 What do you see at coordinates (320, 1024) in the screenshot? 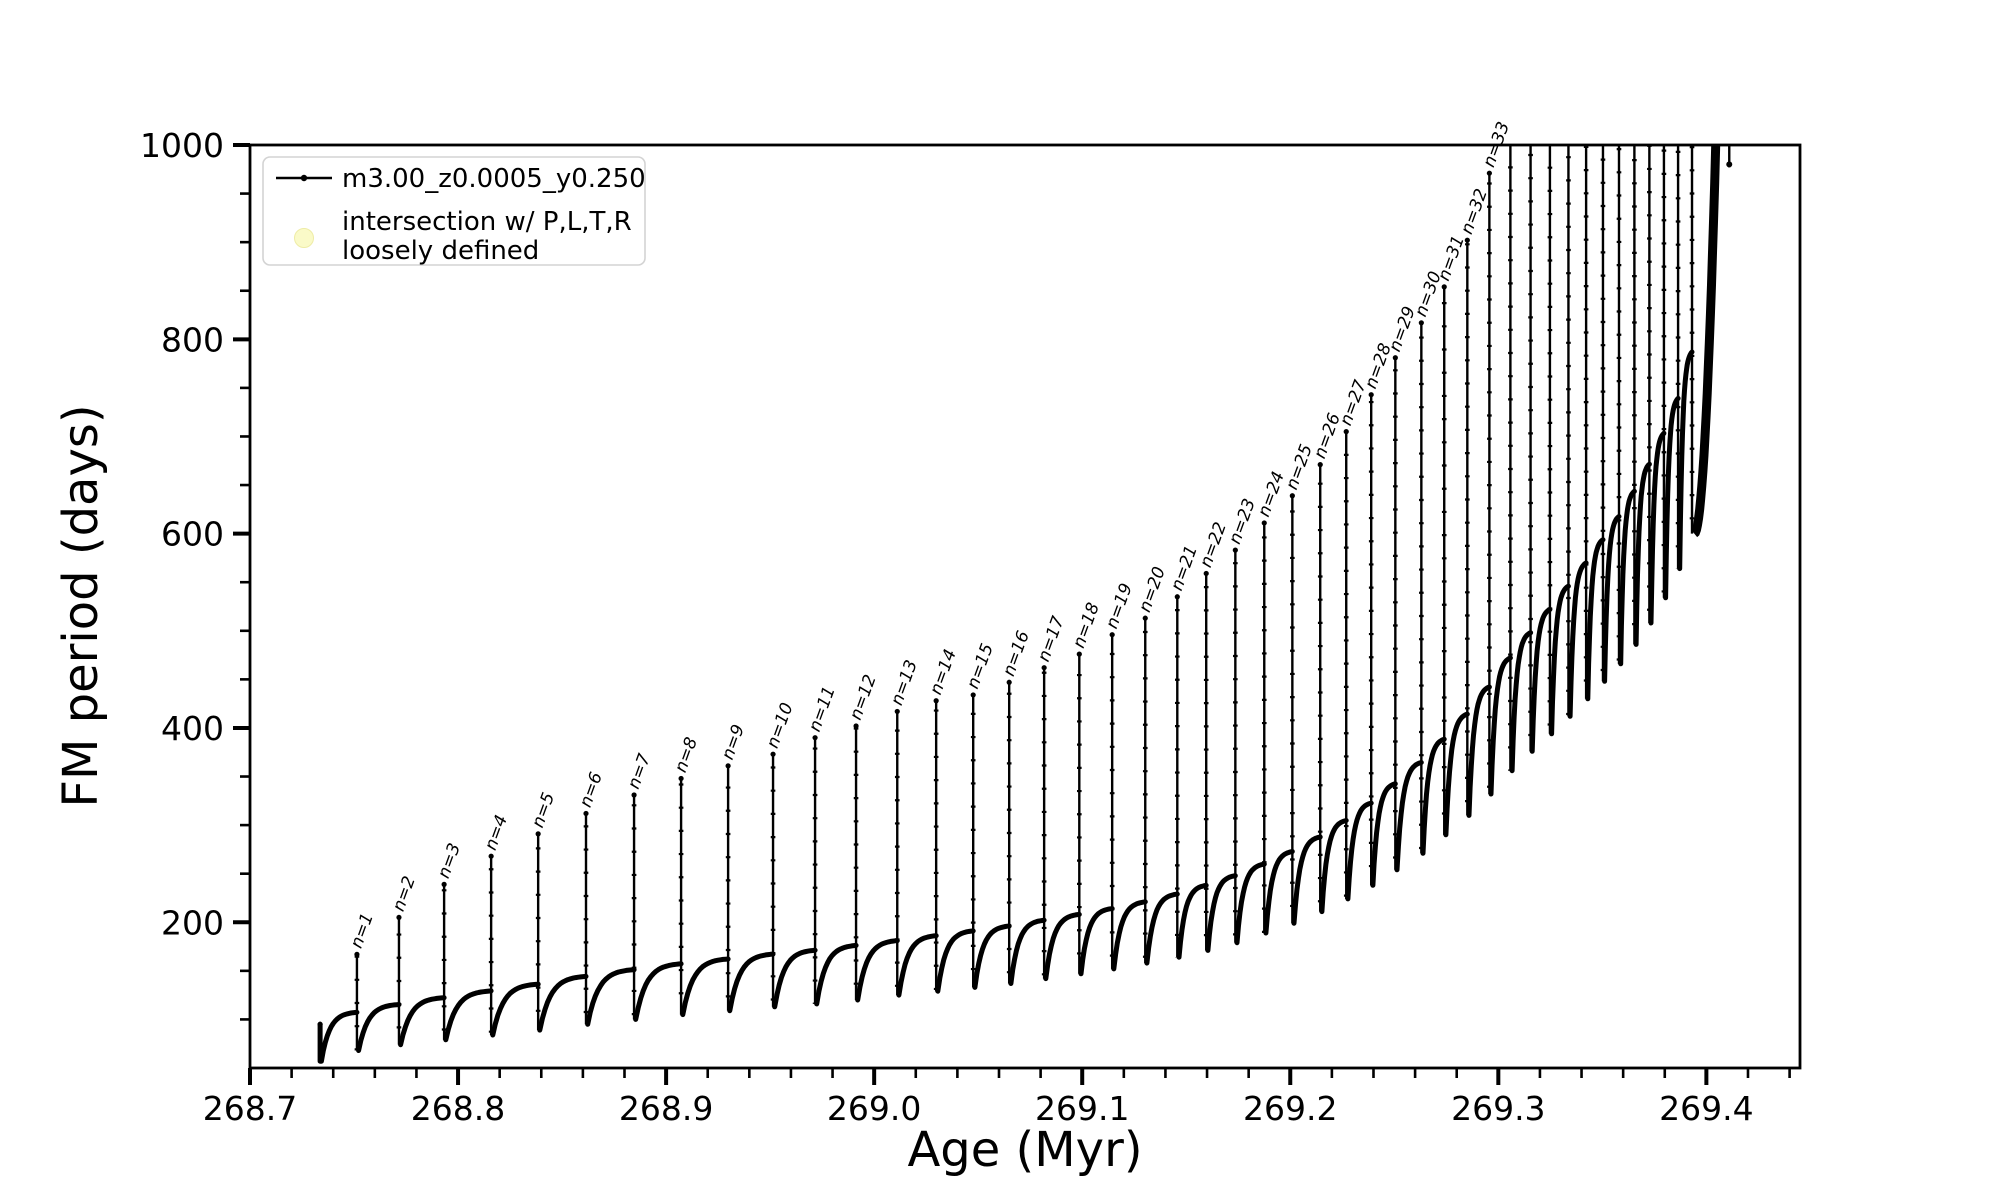
I see `series-start-marker` at bounding box center [320, 1024].